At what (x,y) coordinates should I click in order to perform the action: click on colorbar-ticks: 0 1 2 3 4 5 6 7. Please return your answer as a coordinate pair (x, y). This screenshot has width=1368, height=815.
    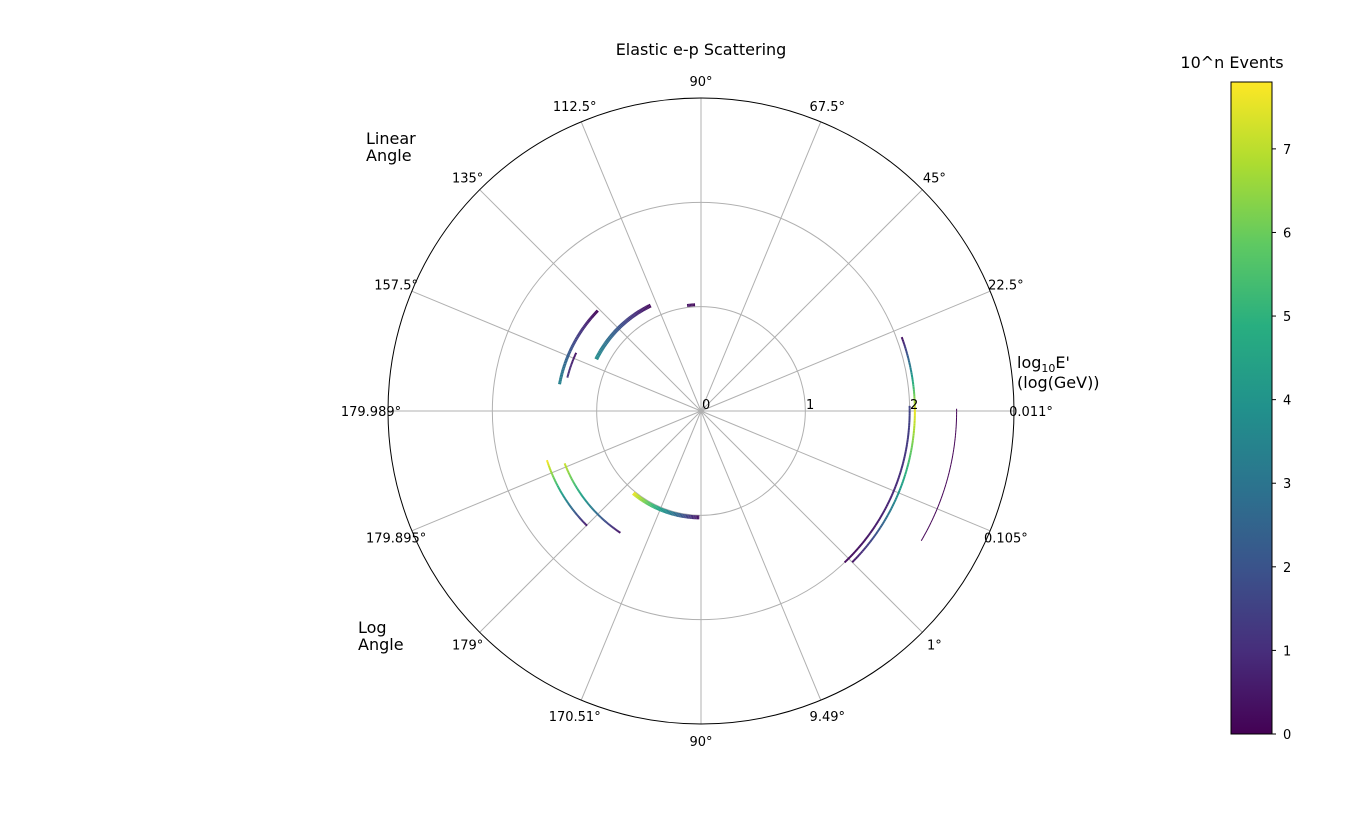
    Looking at the image, I should click on (1281, 443).